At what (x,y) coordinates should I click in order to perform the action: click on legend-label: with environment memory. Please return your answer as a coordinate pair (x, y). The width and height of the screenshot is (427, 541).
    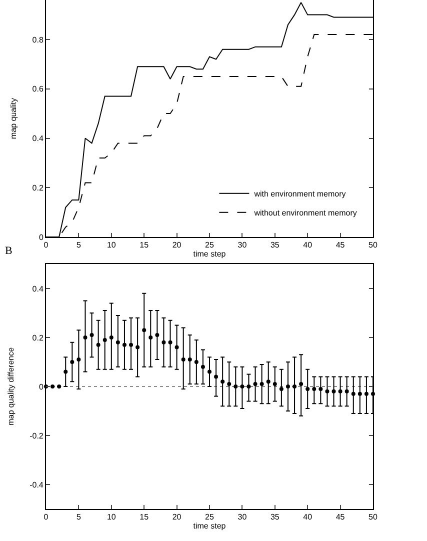
    Looking at the image, I should click on (299, 193).